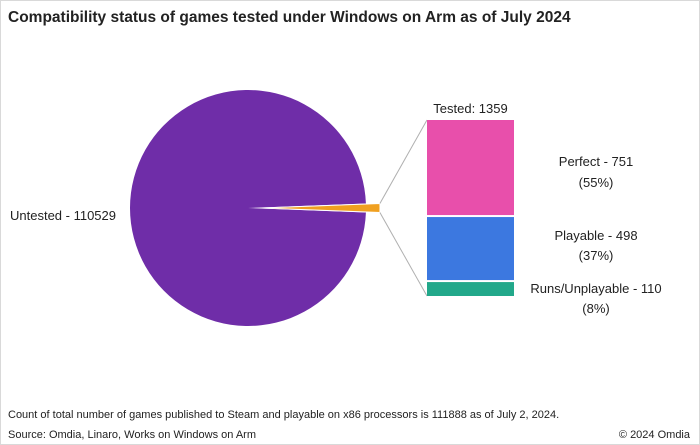  Describe the element at coordinates (596, 161) in the screenshot. I see `label-perfect-value: Perfect - 751` at that location.